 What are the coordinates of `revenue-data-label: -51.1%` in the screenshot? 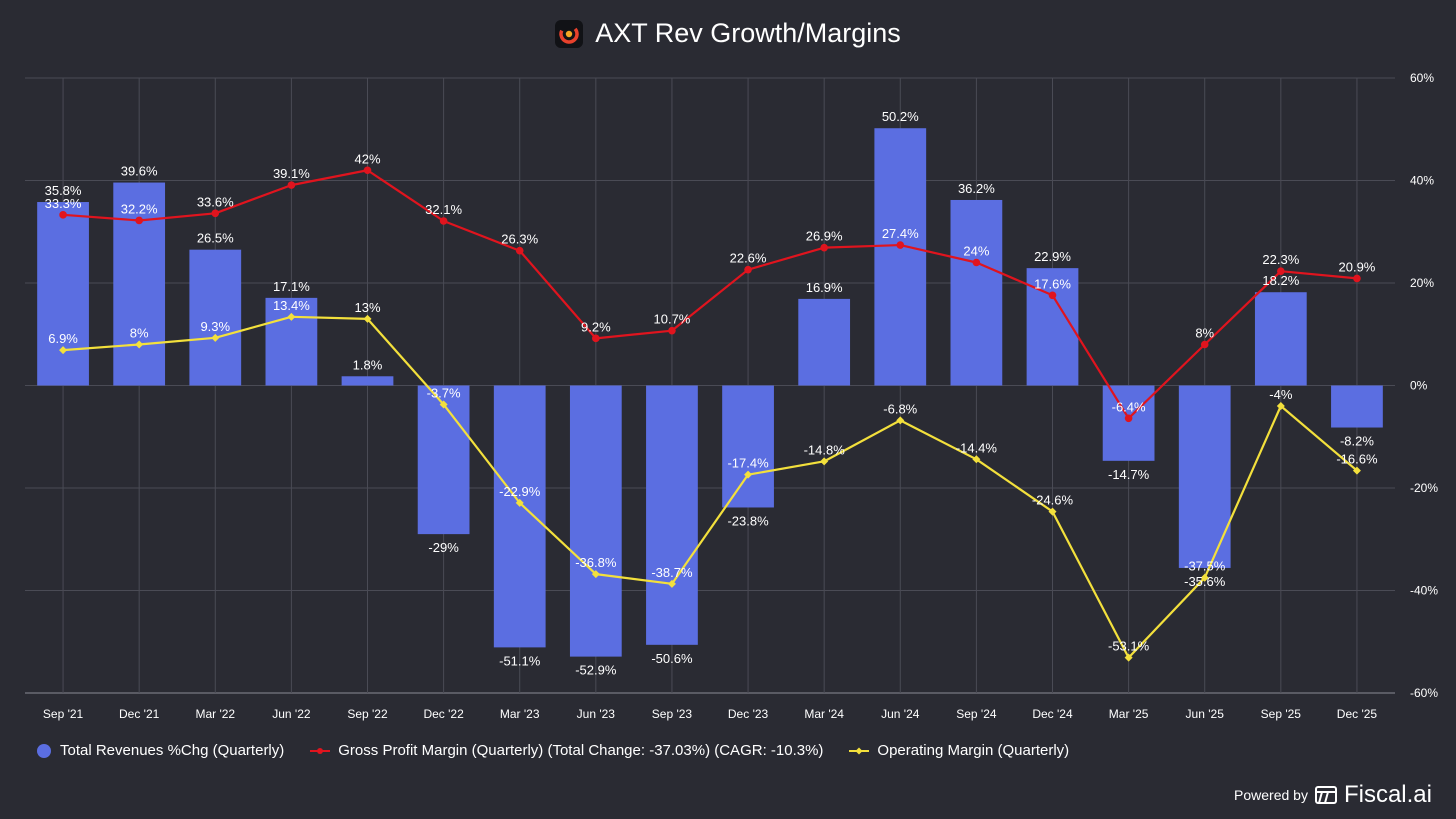 It's located at (520, 660).